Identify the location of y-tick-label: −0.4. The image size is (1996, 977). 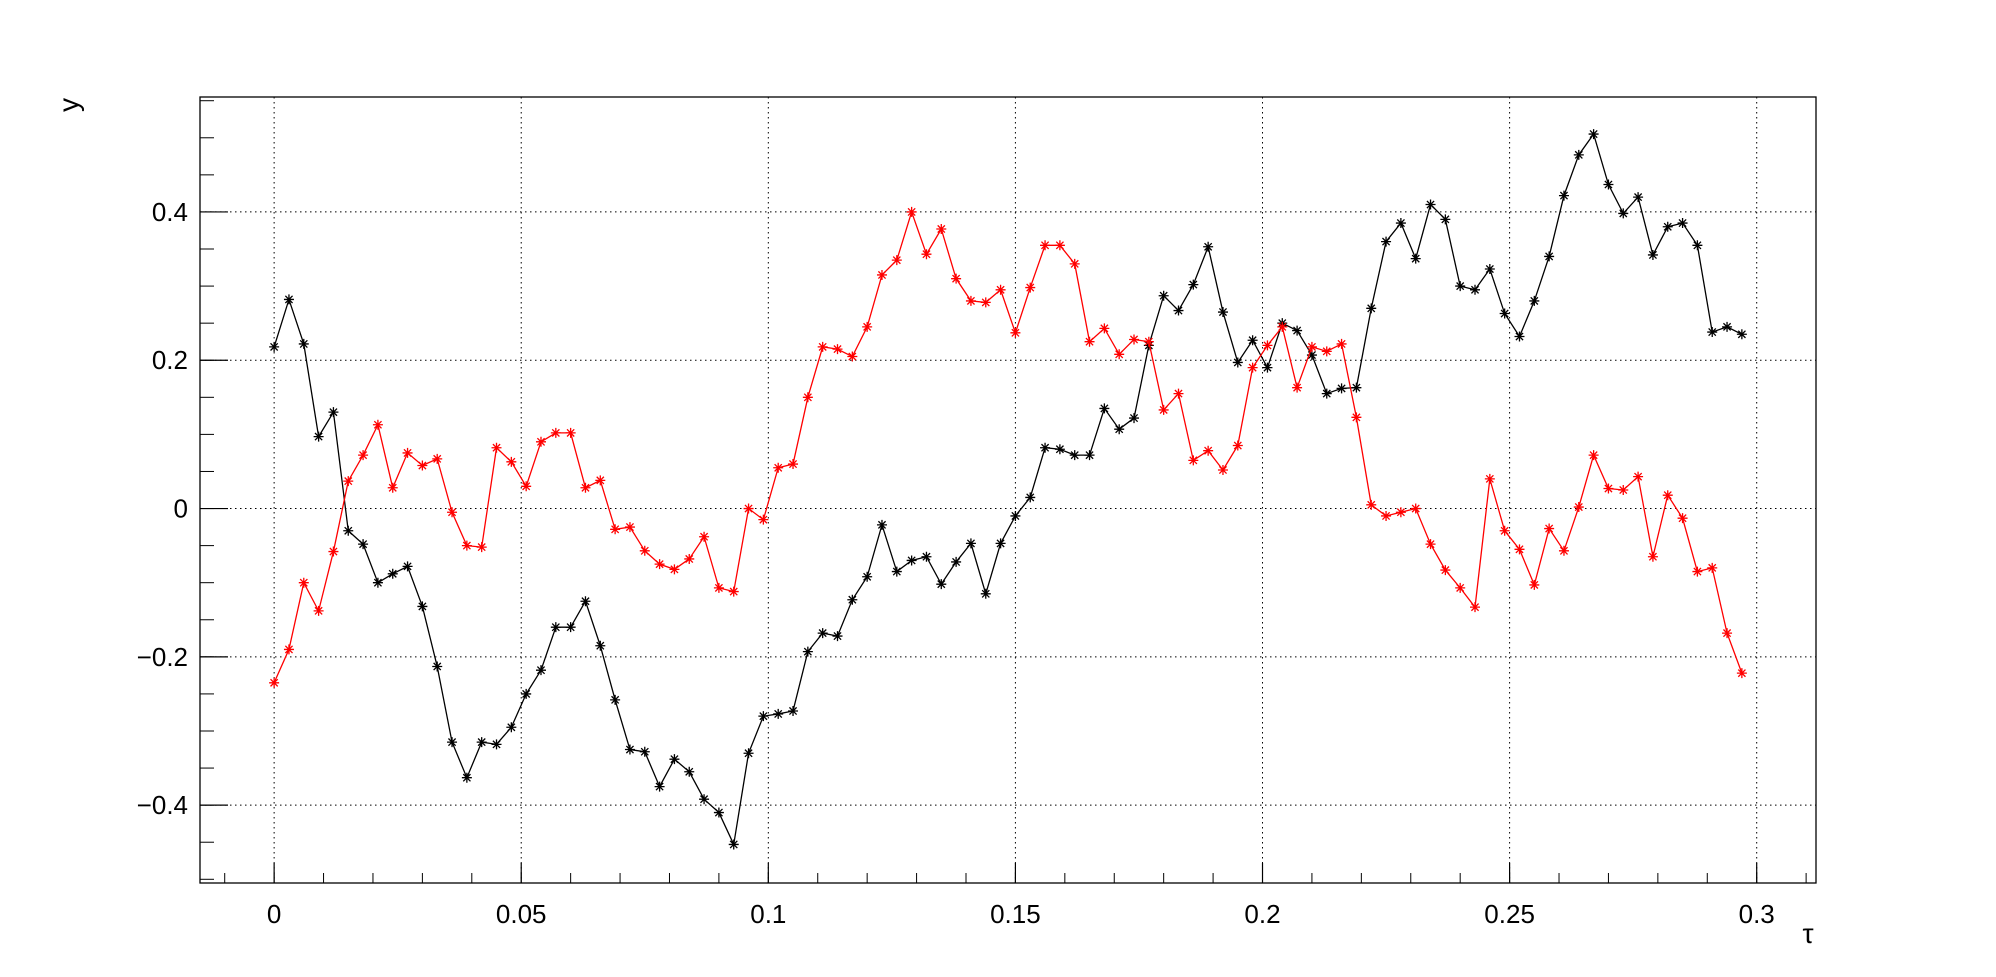
(162, 805).